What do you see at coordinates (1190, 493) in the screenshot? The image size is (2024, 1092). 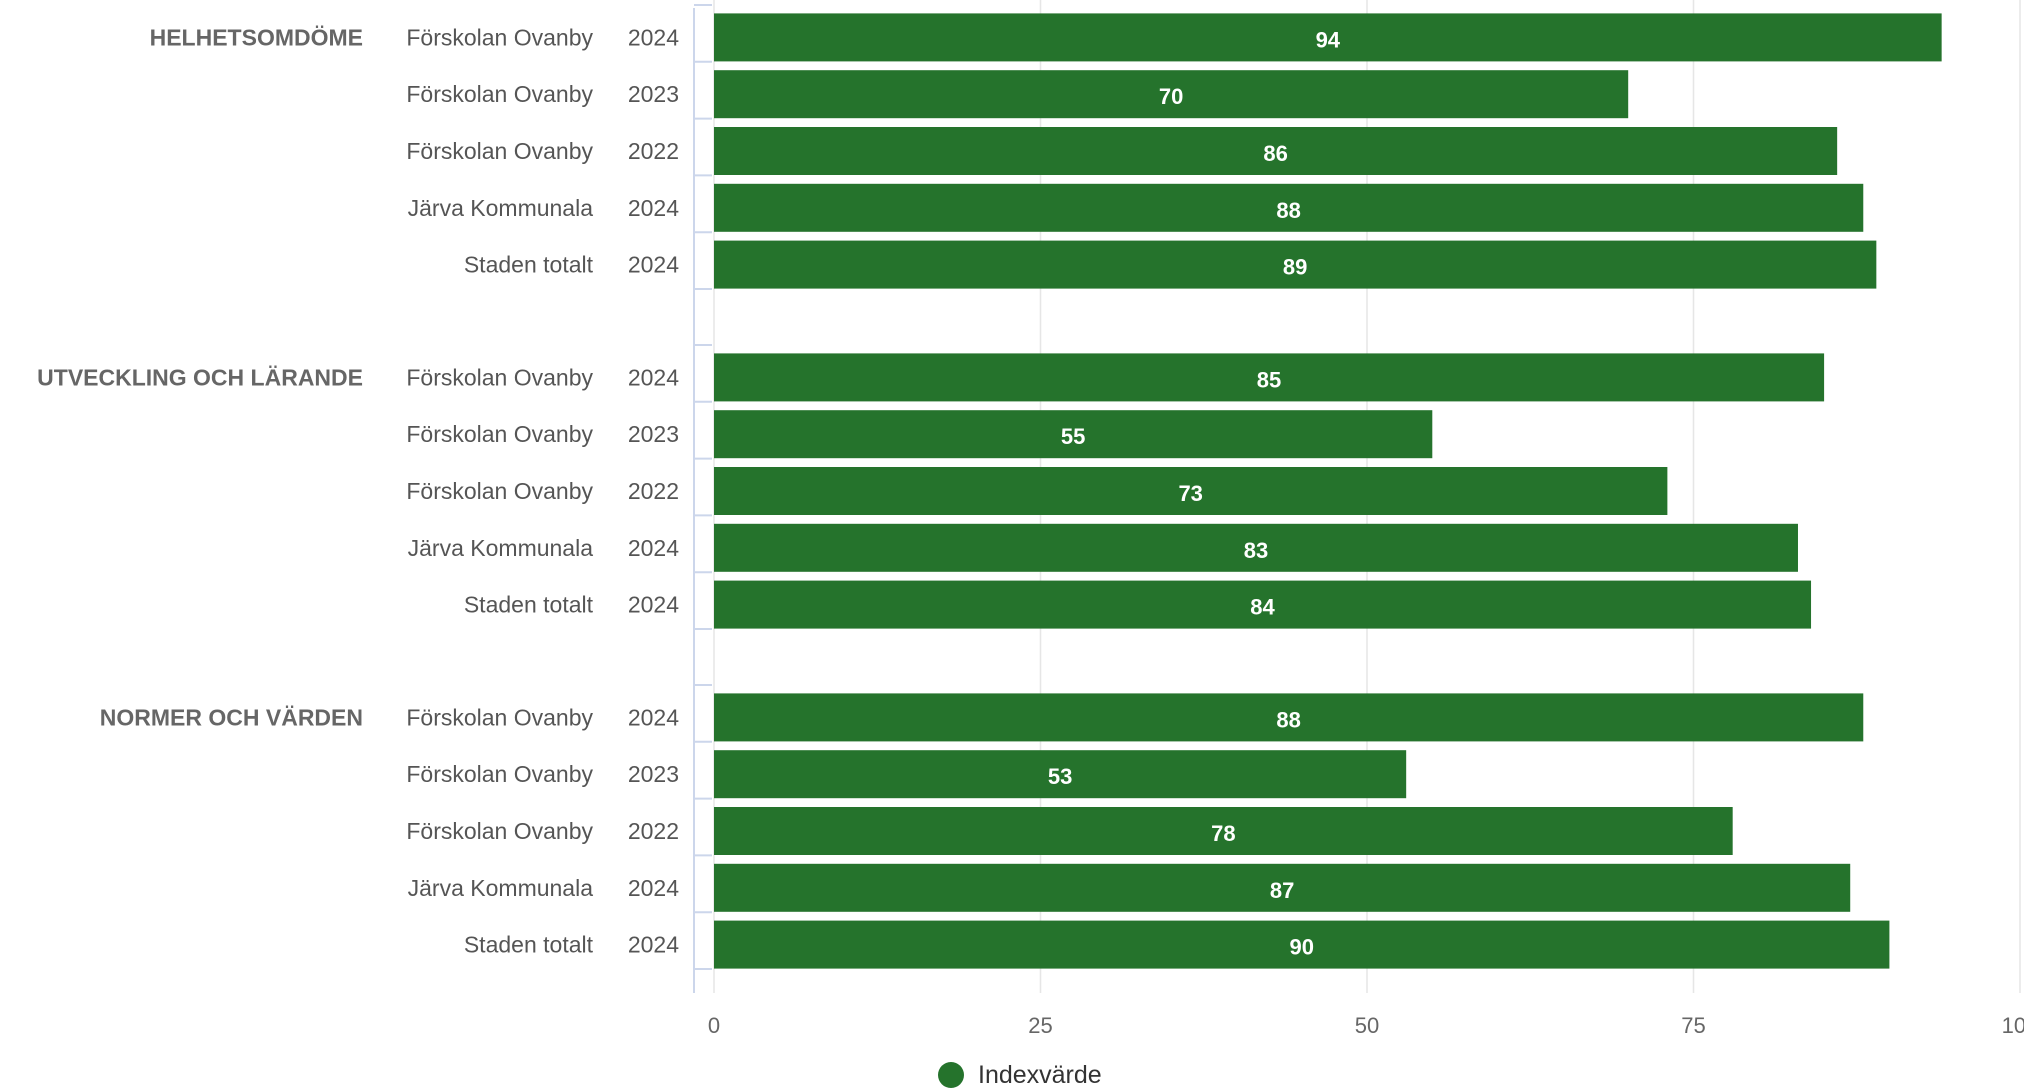 I see `data-label: 73` at bounding box center [1190, 493].